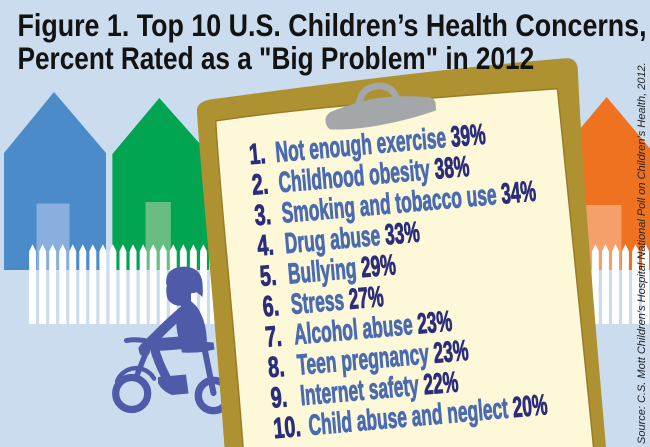  What do you see at coordinates (276, 367) in the screenshot?
I see `svg-text: 8.` at bounding box center [276, 367].